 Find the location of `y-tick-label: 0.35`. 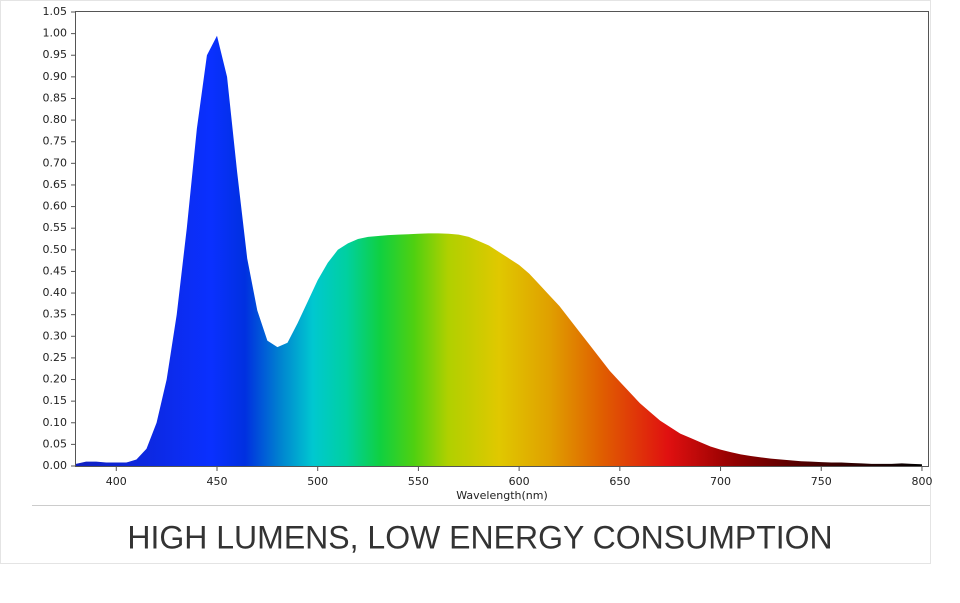

y-tick-label: 0.35 is located at coordinates (55, 314).